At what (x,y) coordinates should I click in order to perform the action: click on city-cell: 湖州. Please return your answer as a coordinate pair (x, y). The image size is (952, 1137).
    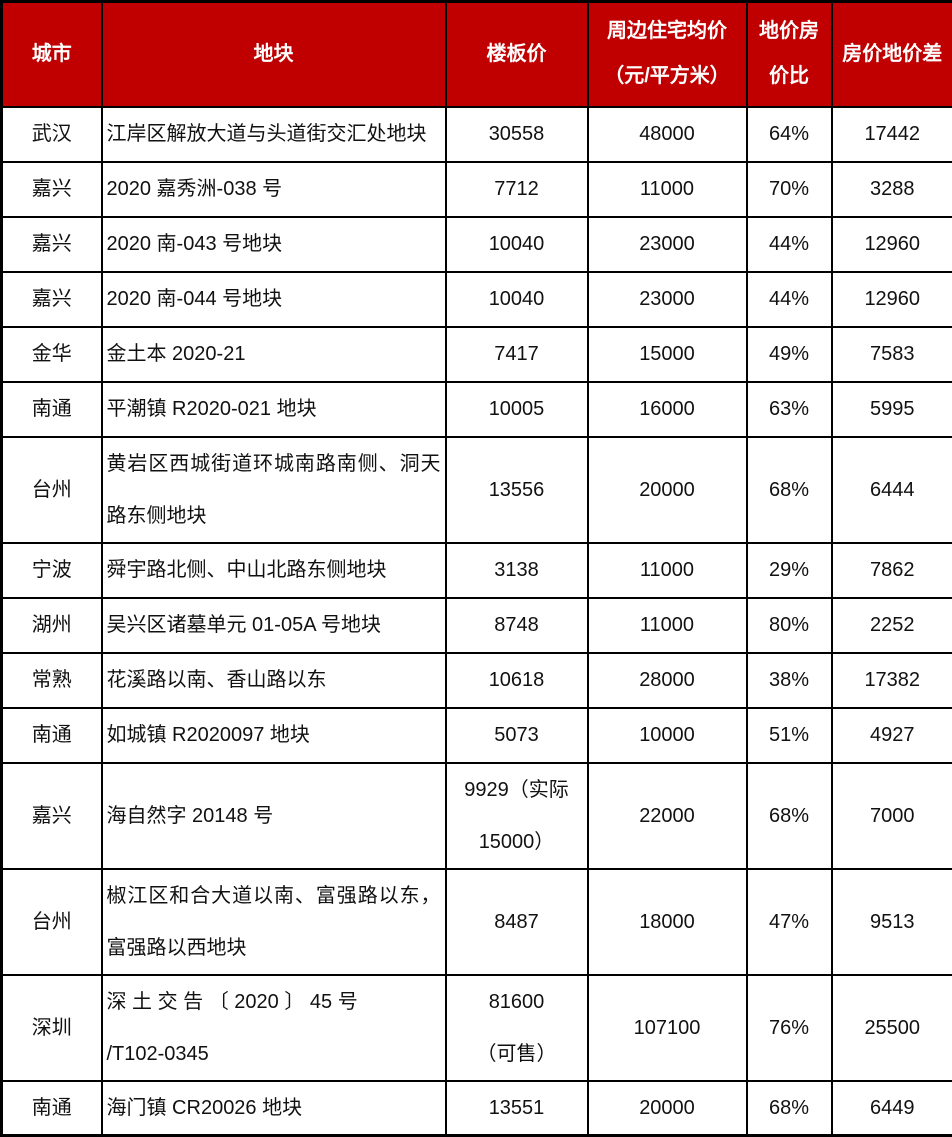
    Looking at the image, I should click on (52, 625).